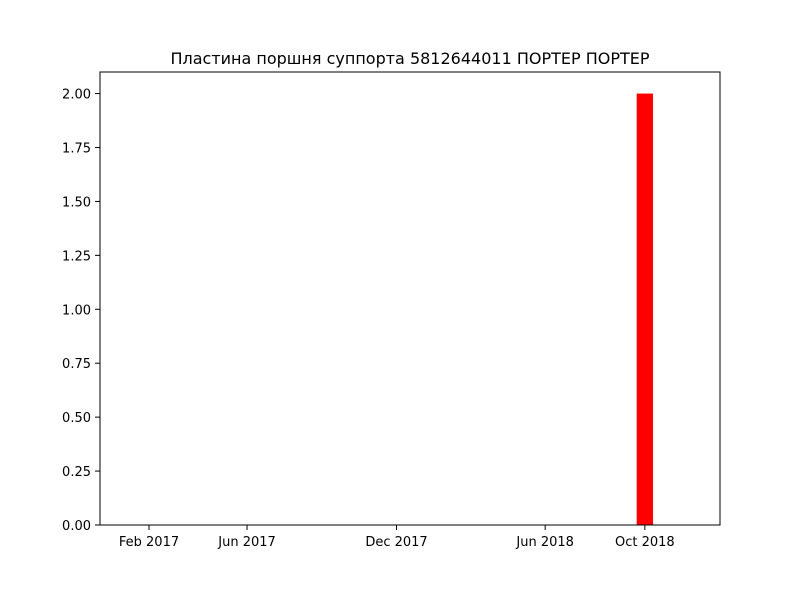  What do you see at coordinates (76, 95) in the screenshot?
I see `y-tick-label: 2.00` at bounding box center [76, 95].